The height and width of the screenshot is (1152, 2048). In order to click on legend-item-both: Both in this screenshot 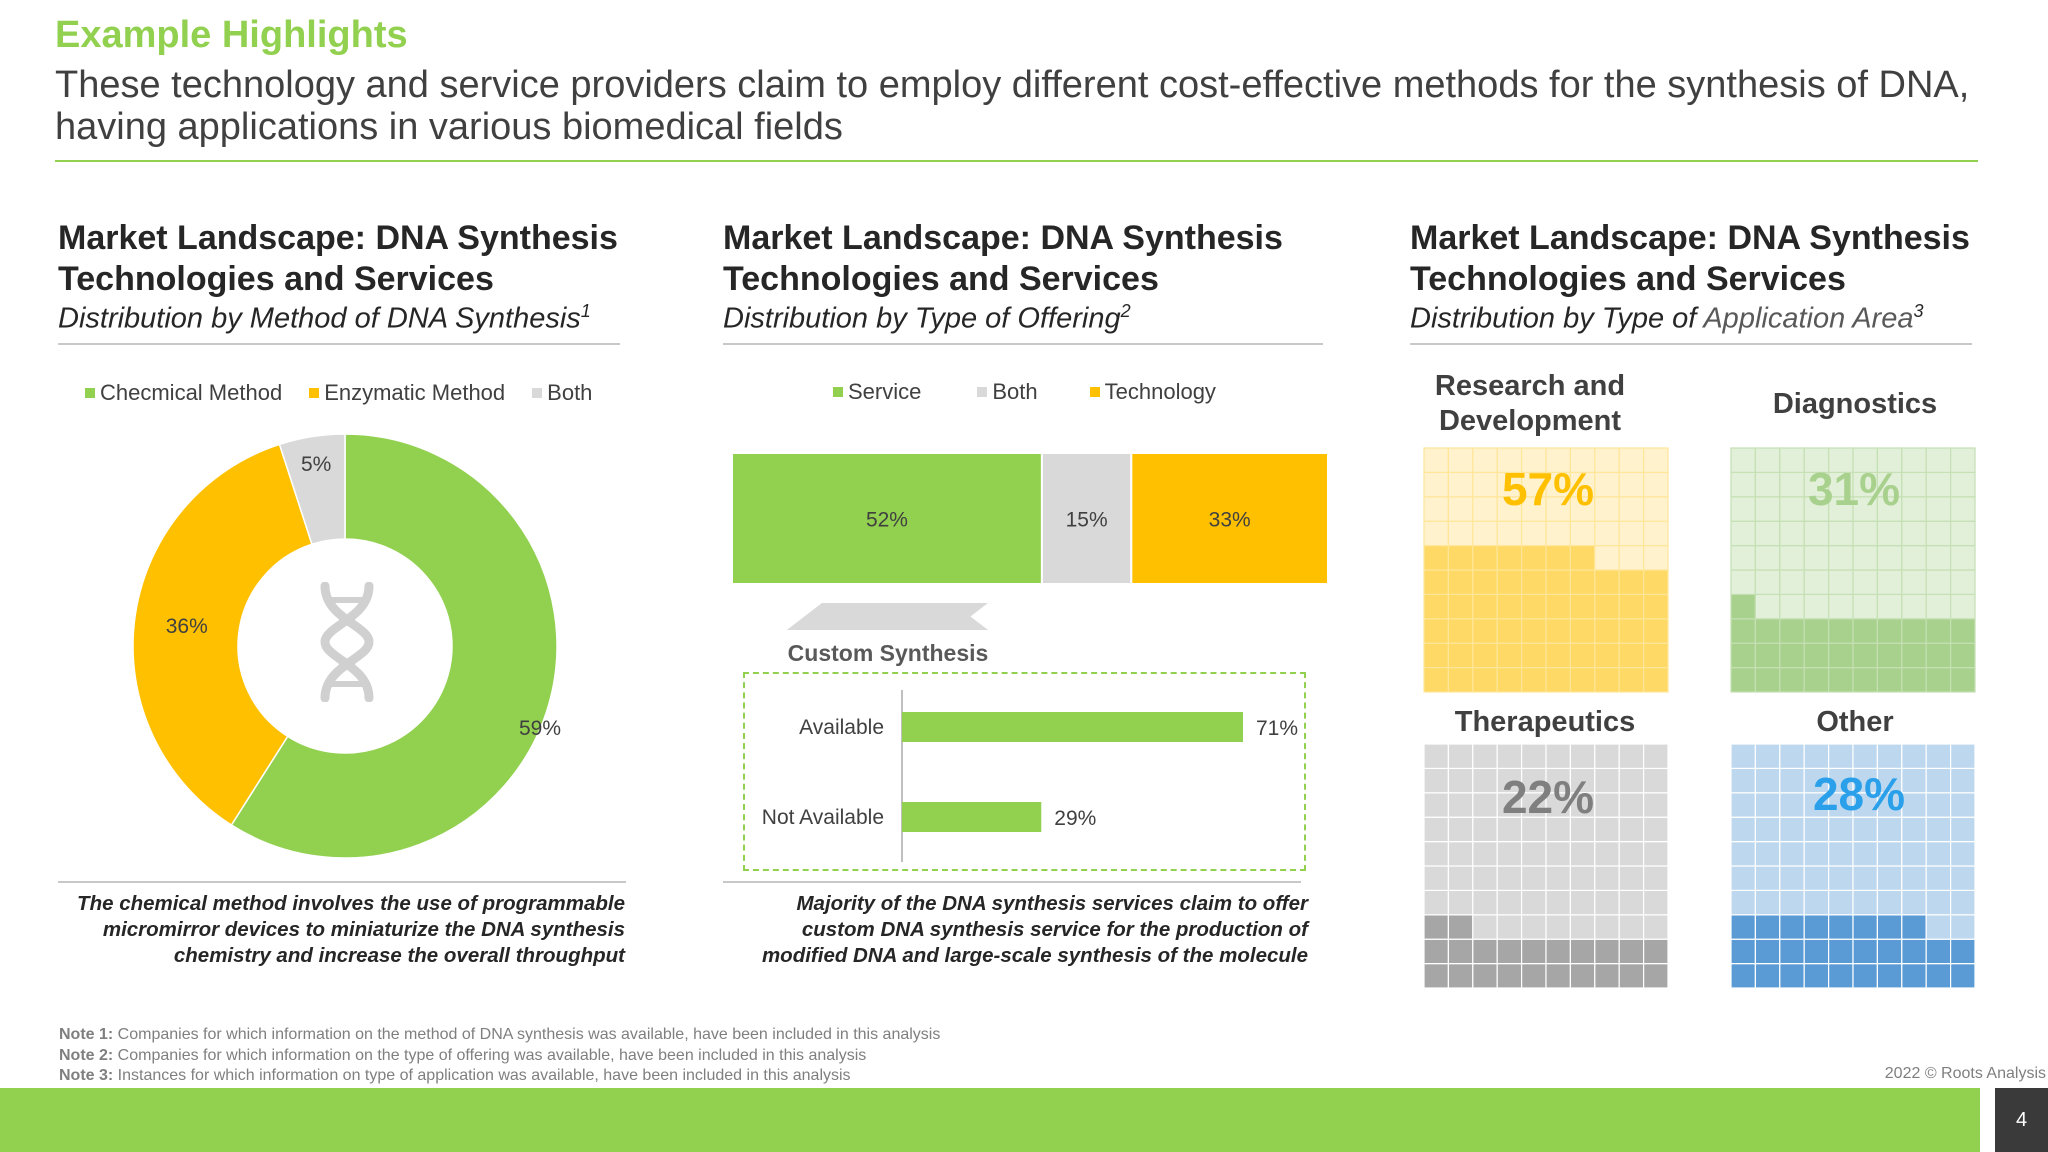, I will do `click(562, 393)`.